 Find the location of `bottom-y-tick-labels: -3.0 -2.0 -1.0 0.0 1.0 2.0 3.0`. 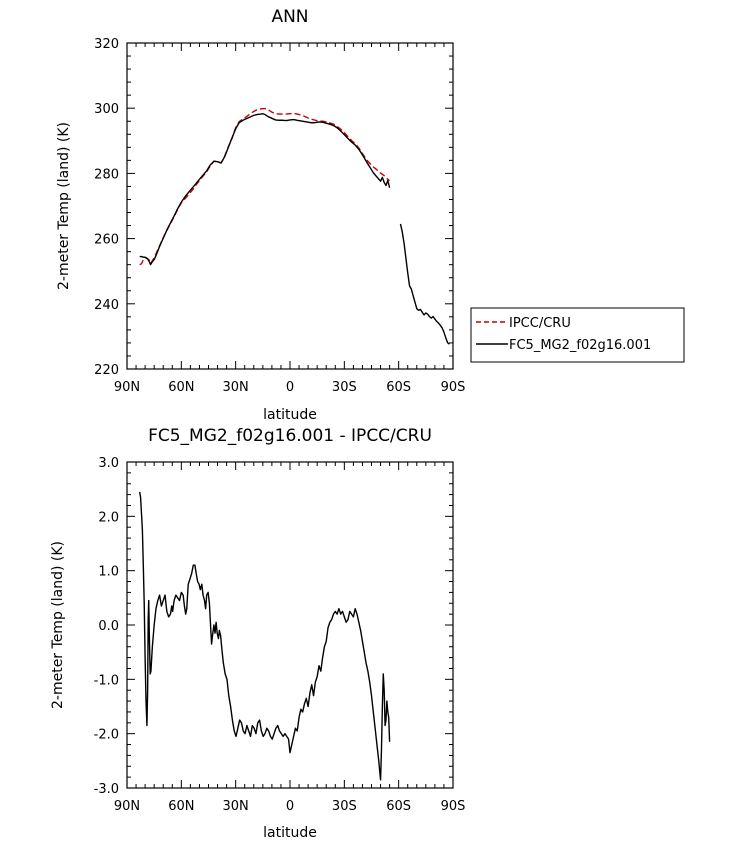

bottom-y-tick-labels: -3.0 -2.0 -1.0 0.0 1.0 2.0 3.0 is located at coordinates (106, 626).